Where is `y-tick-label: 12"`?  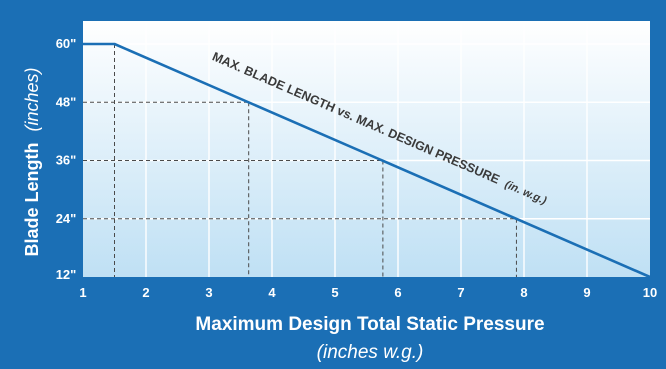 y-tick-label: 12" is located at coordinates (66, 274).